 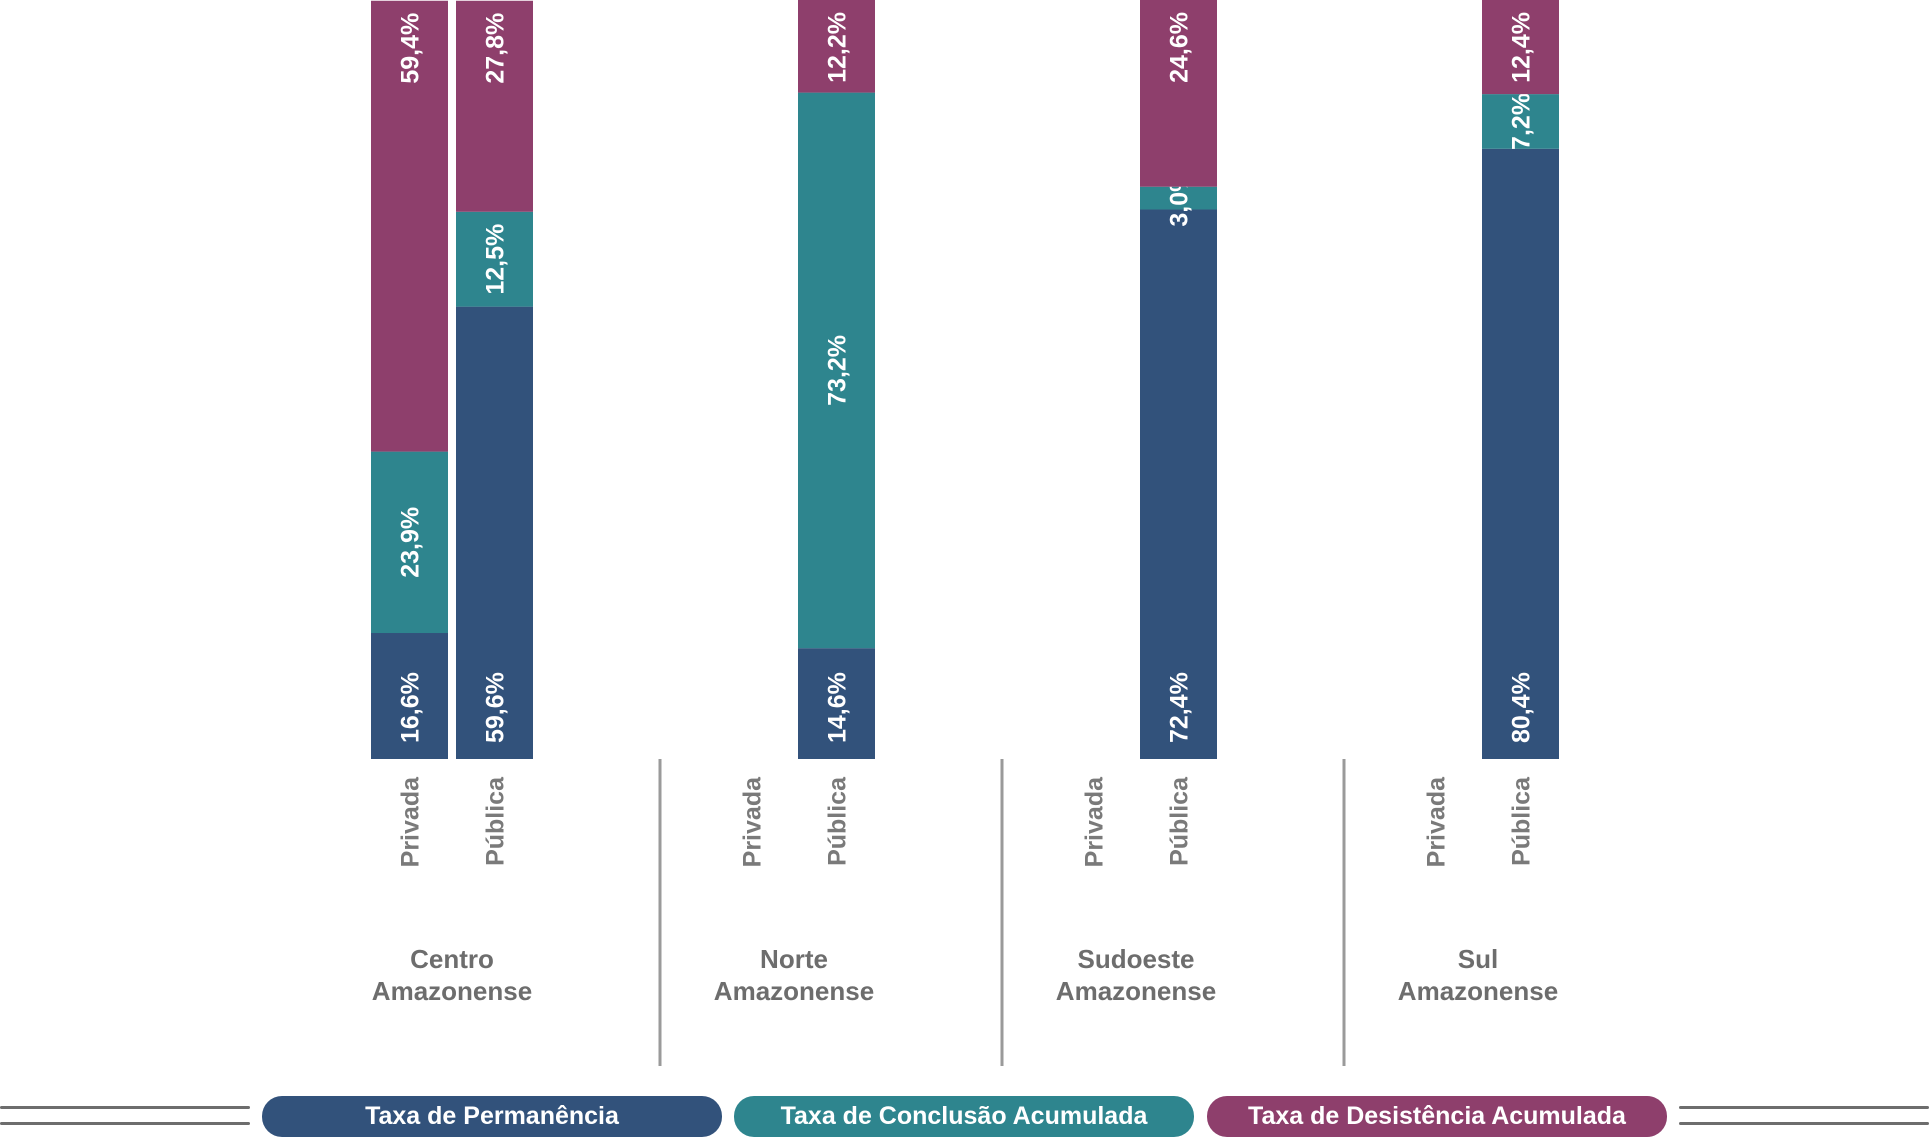 I want to click on data-label: 23,9%, so click(x=411, y=542).